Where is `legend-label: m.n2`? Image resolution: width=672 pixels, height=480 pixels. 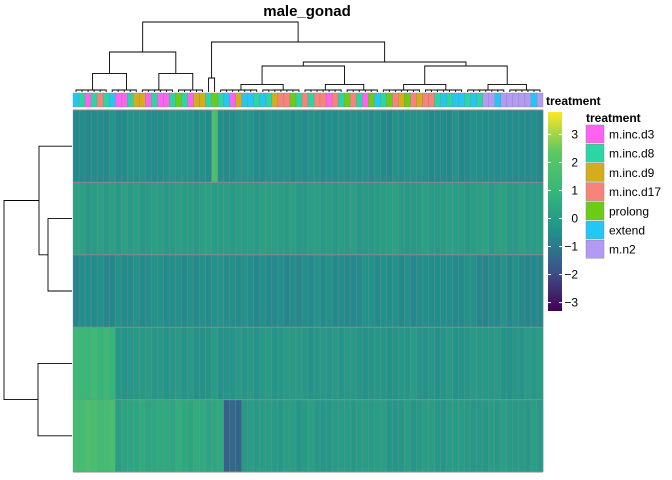 legend-label: m.n2 is located at coordinates (622, 250).